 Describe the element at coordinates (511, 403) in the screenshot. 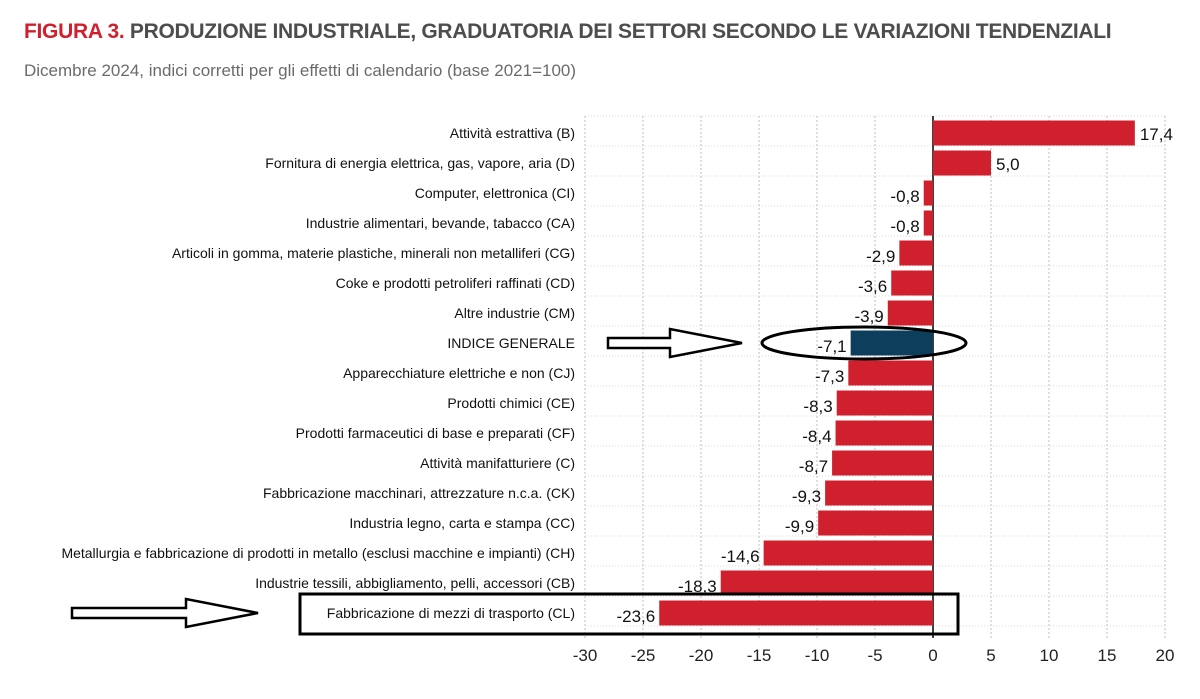

I see `category-label: Prodotti chimici (CE)` at that location.